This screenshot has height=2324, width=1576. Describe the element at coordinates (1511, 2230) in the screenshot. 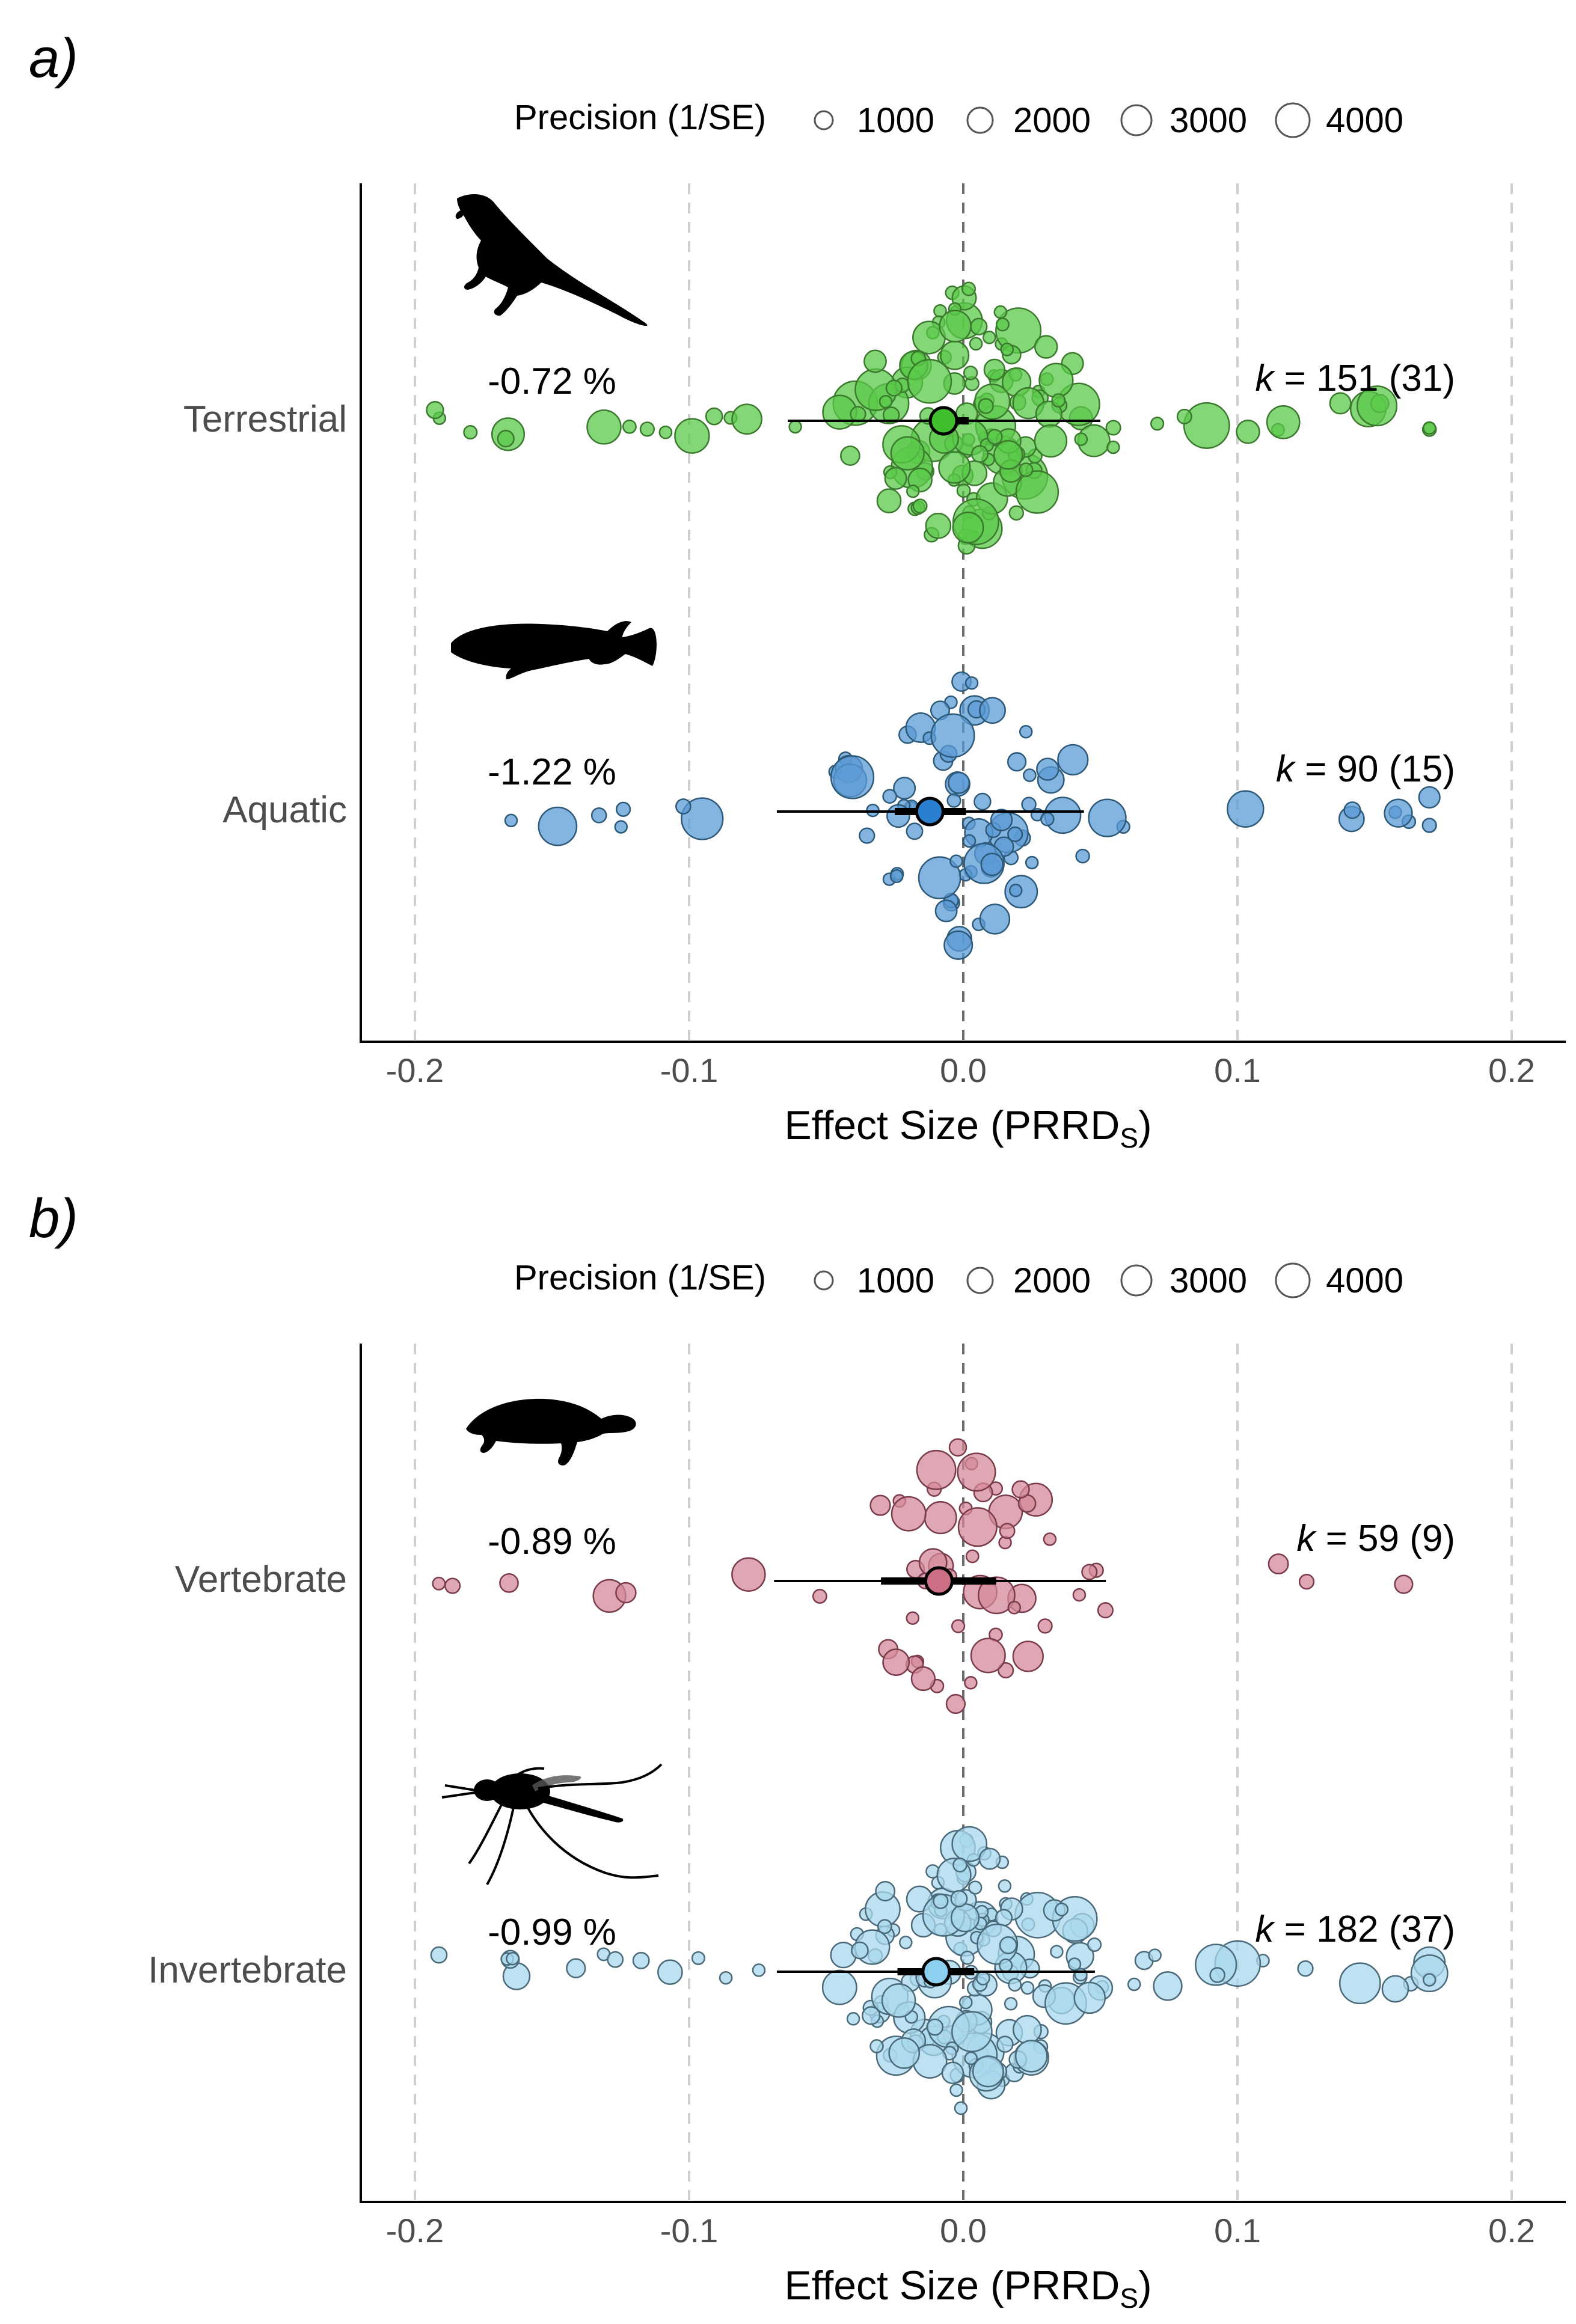

I see `tick-b-p02: 0.2` at that location.